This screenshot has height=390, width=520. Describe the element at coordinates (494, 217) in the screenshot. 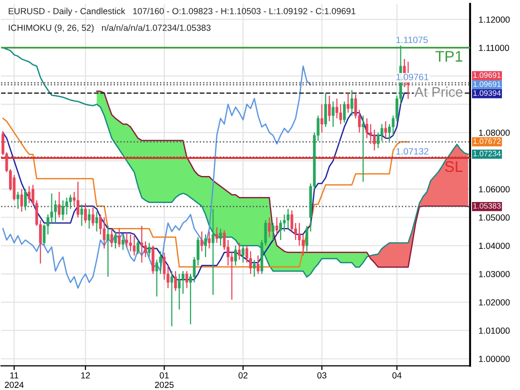

I see `y-tick-label: 1.05000` at that location.